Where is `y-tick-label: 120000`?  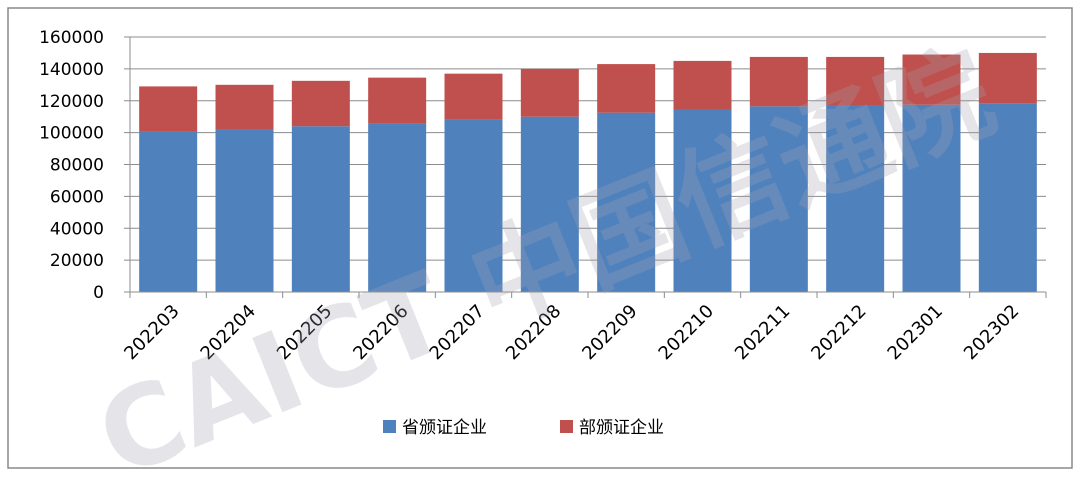
y-tick-label: 120000 is located at coordinates (71, 102).